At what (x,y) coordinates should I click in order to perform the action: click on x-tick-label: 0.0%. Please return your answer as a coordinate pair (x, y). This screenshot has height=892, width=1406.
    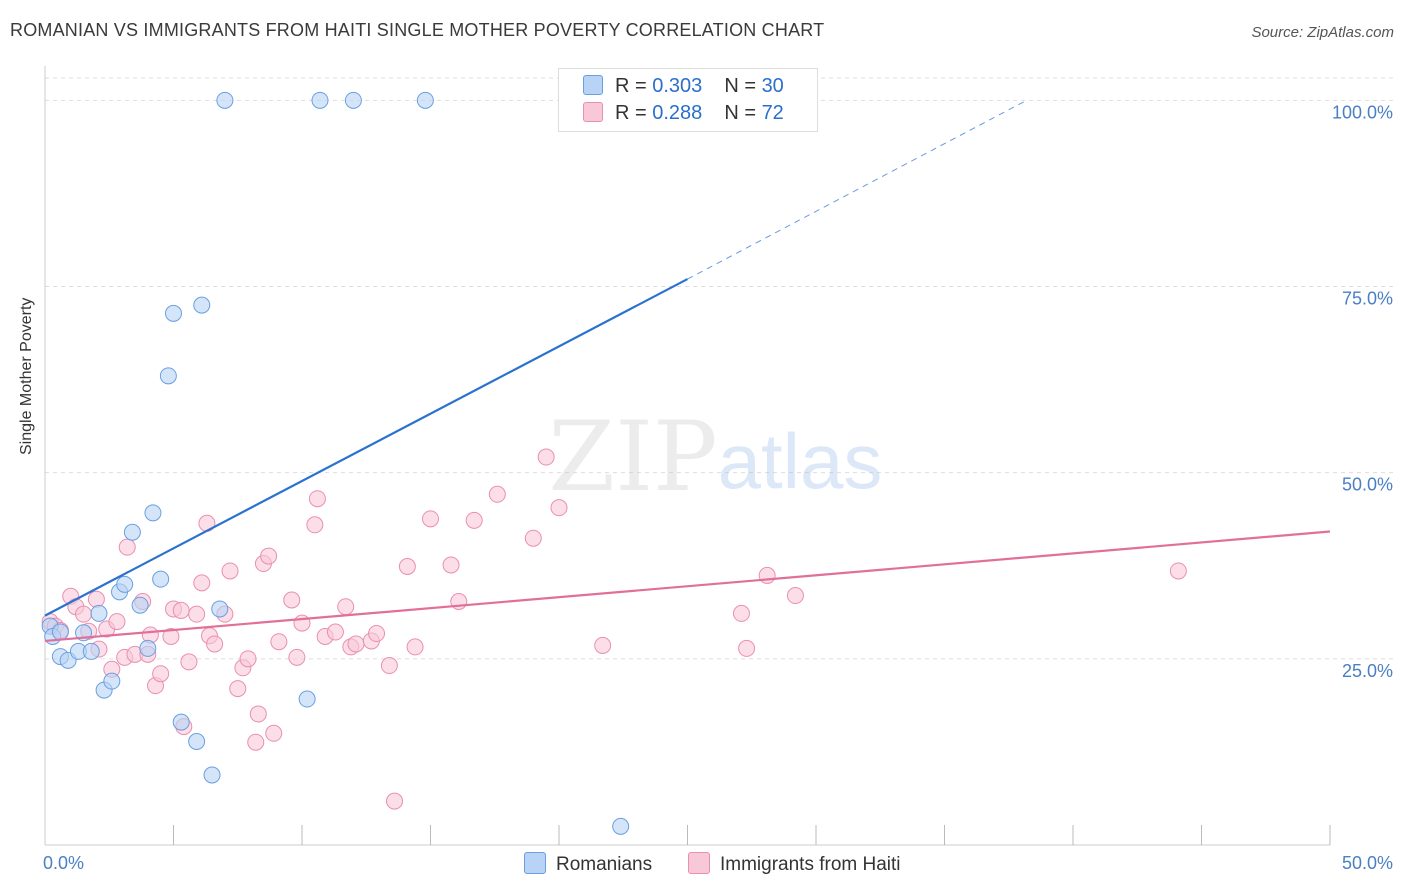
    Looking at the image, I should click on (63, 863).